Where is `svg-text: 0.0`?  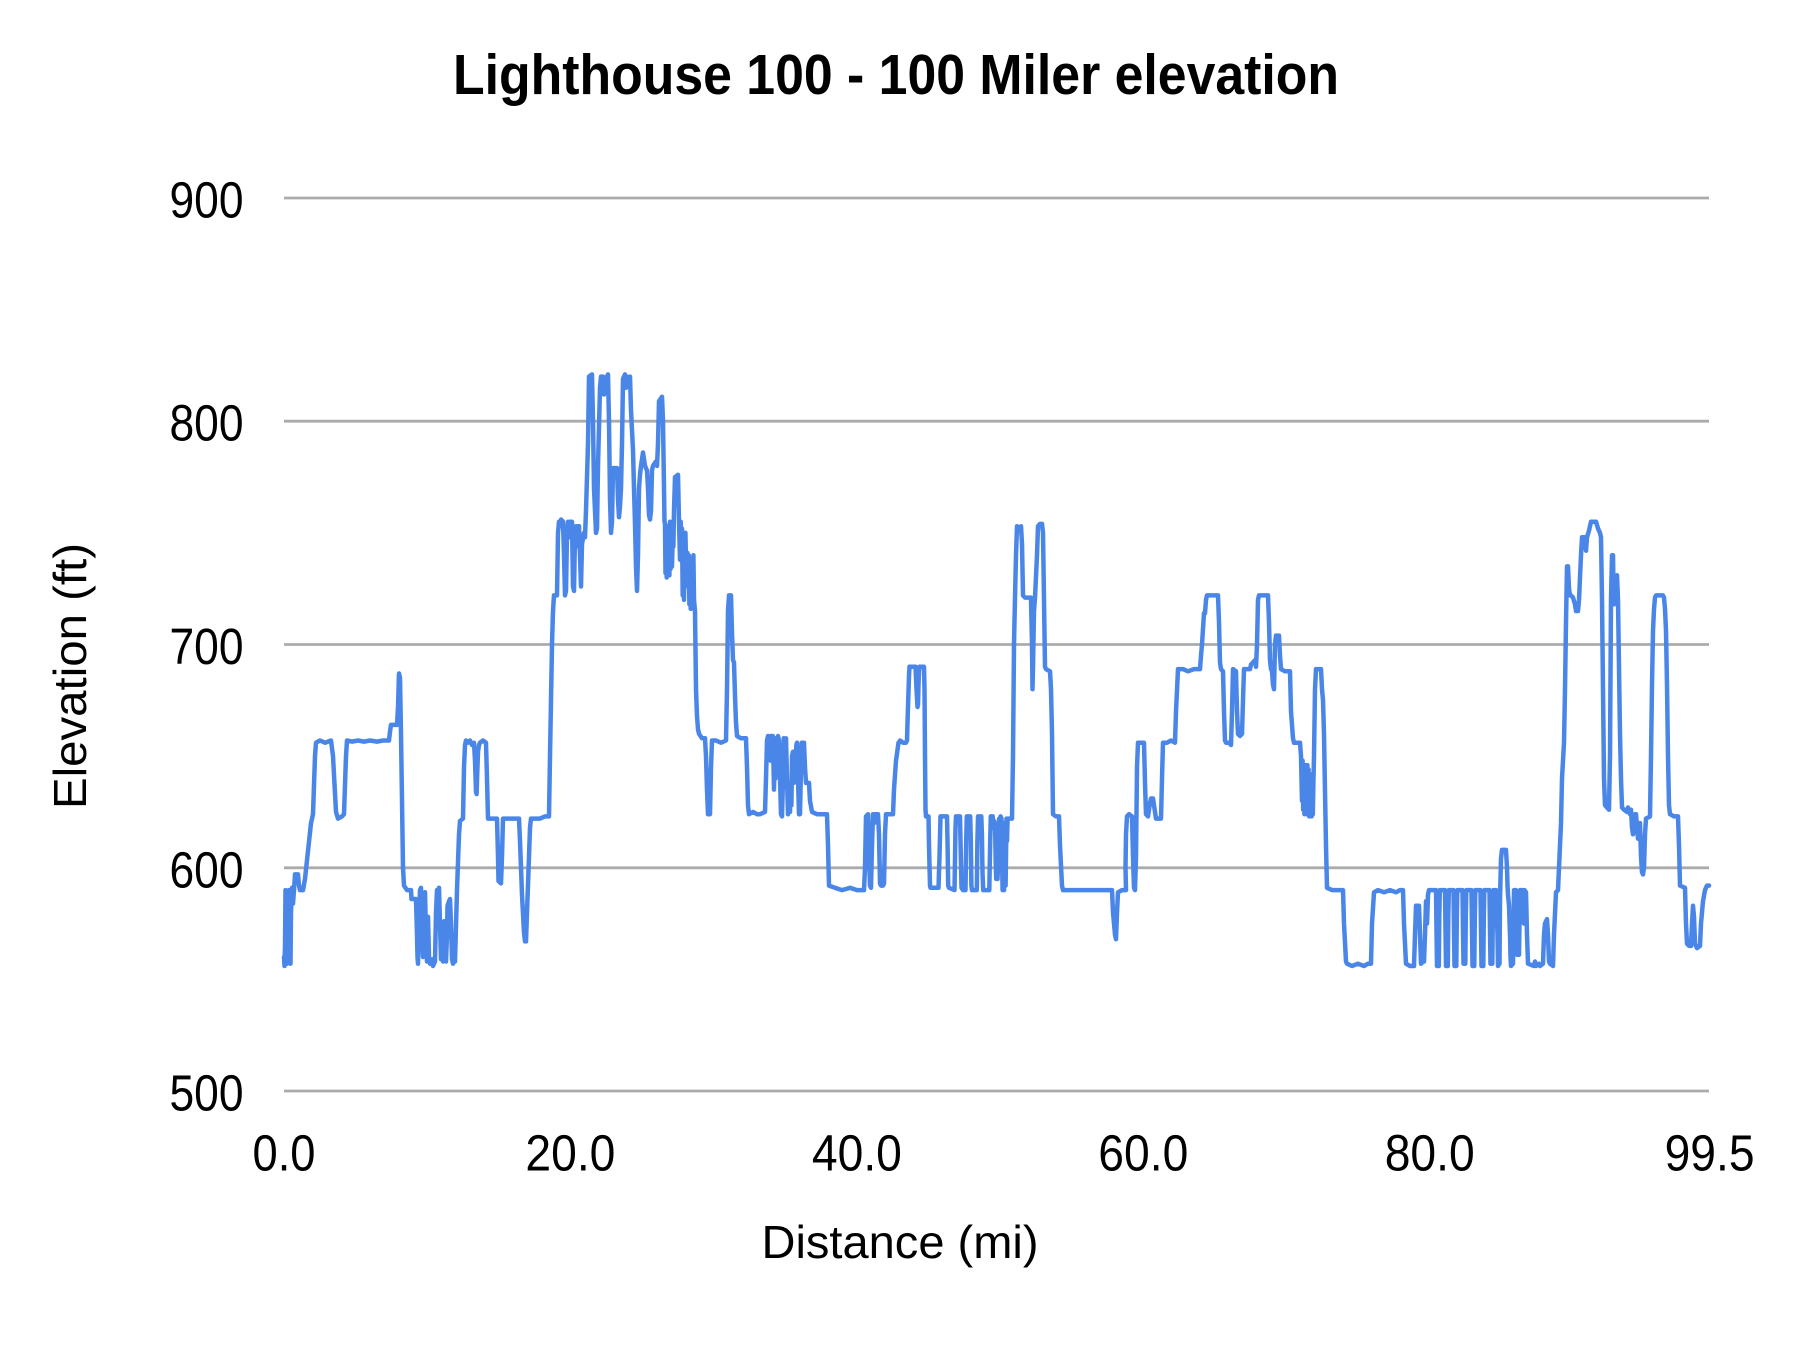
svg-text: 0.0 is located at coordinates (284, 1153).